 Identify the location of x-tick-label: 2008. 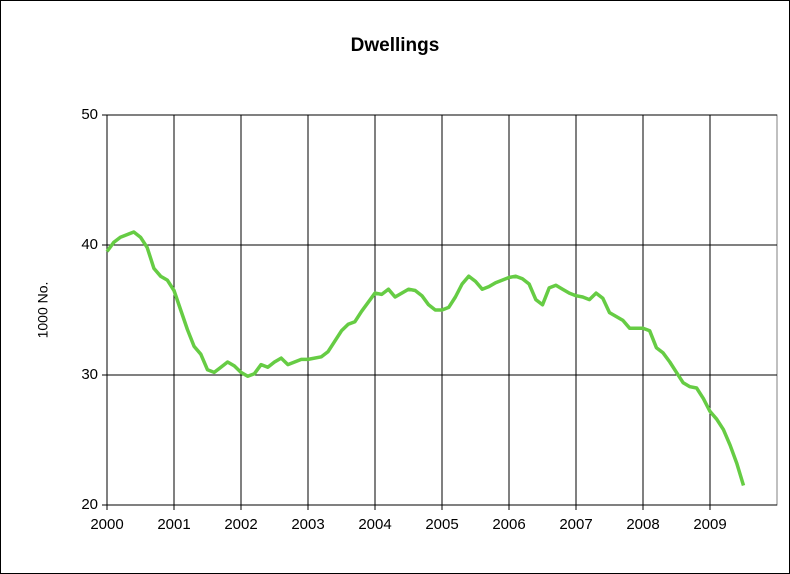
(642, 524).